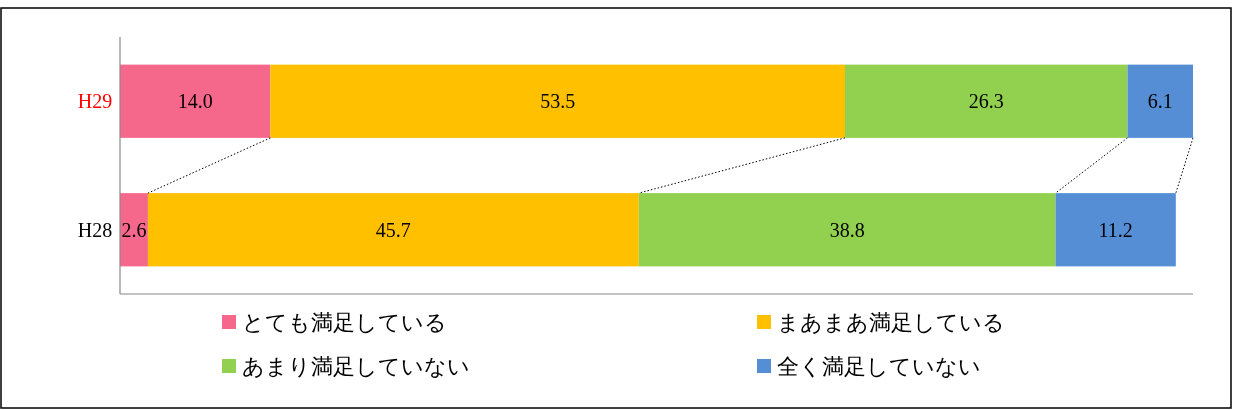 The width and height of the screenshot is (1233, 410). I want to click on legend-label: とても満足している, so click(344, 322).